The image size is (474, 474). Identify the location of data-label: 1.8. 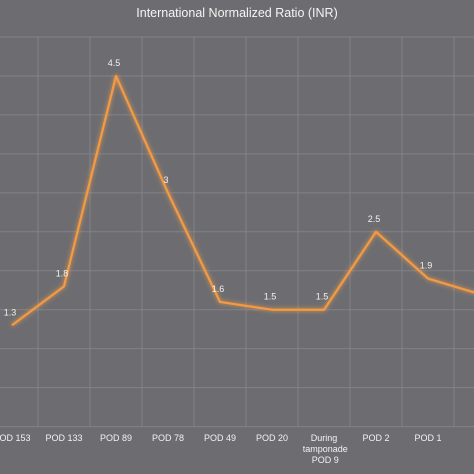
(62, 273).